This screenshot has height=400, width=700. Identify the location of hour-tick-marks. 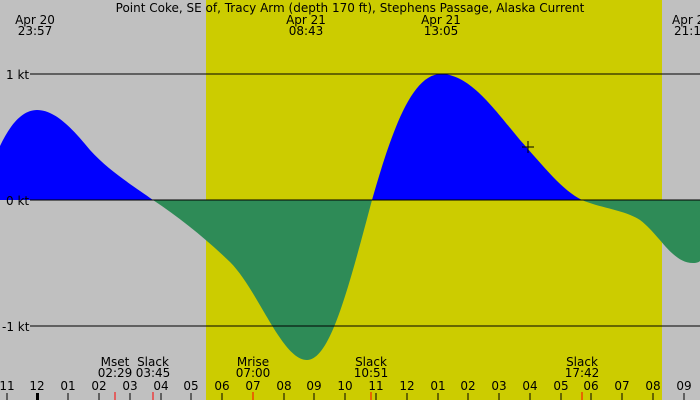
(345, 396).